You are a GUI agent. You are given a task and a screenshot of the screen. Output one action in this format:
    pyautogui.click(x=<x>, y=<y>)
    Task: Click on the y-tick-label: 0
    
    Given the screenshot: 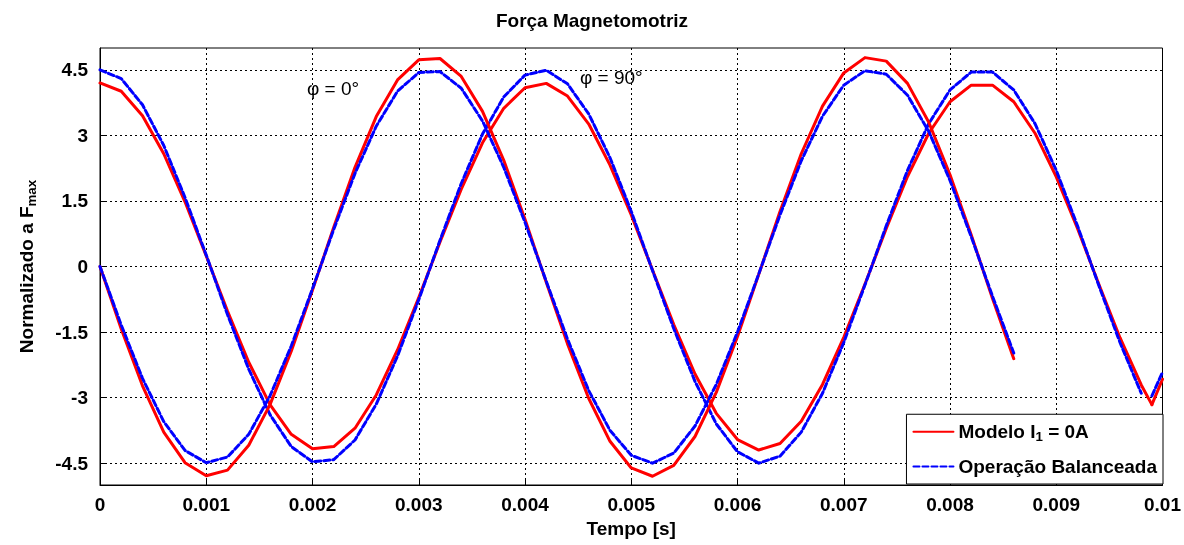 What is the action you would take?
    pyautogui.click(x=82, y=266)
    